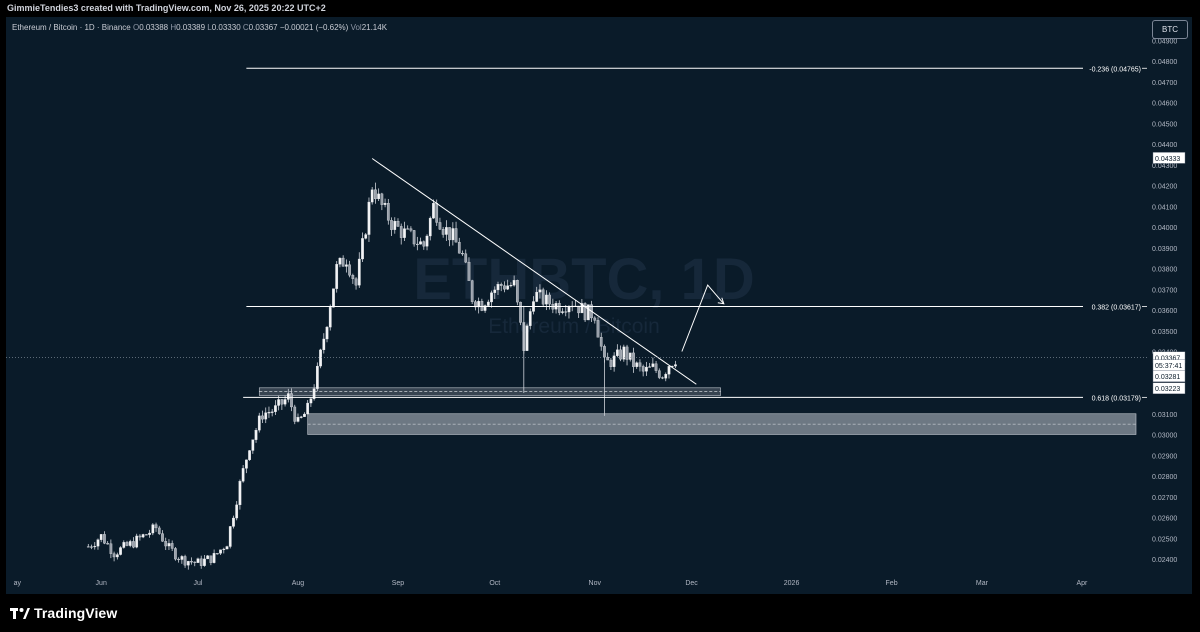  Describe the element at coordinates (173, 27) in the screenshot. I see `legend-high-label: H` at that location.